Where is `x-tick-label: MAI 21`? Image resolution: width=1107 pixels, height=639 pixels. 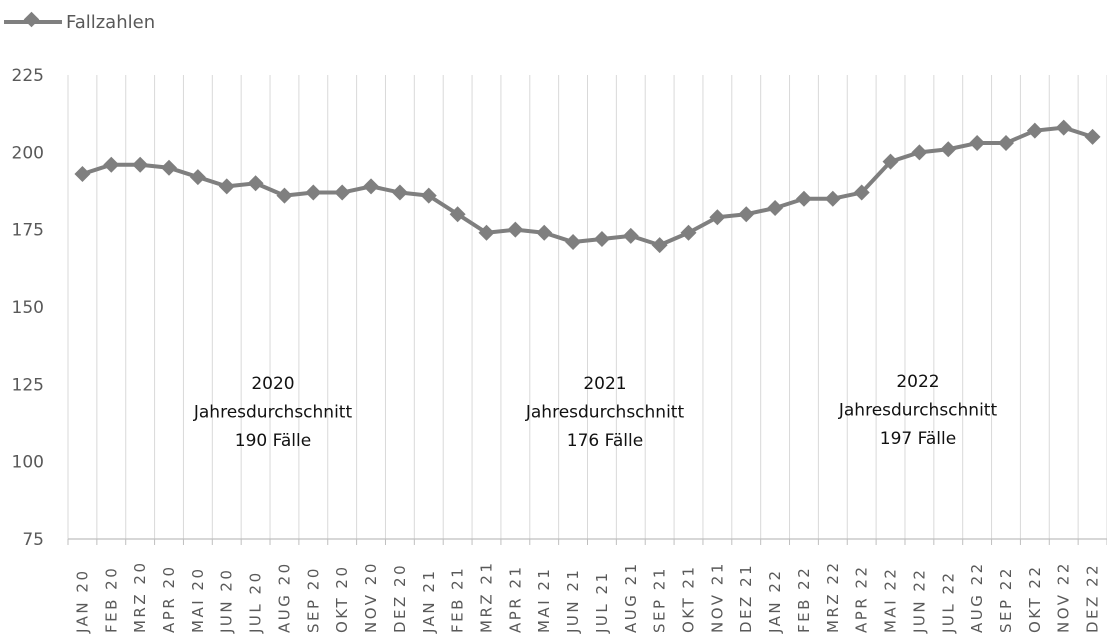
x-tick-label: MAI 21 is located at coordinates (544, 600).